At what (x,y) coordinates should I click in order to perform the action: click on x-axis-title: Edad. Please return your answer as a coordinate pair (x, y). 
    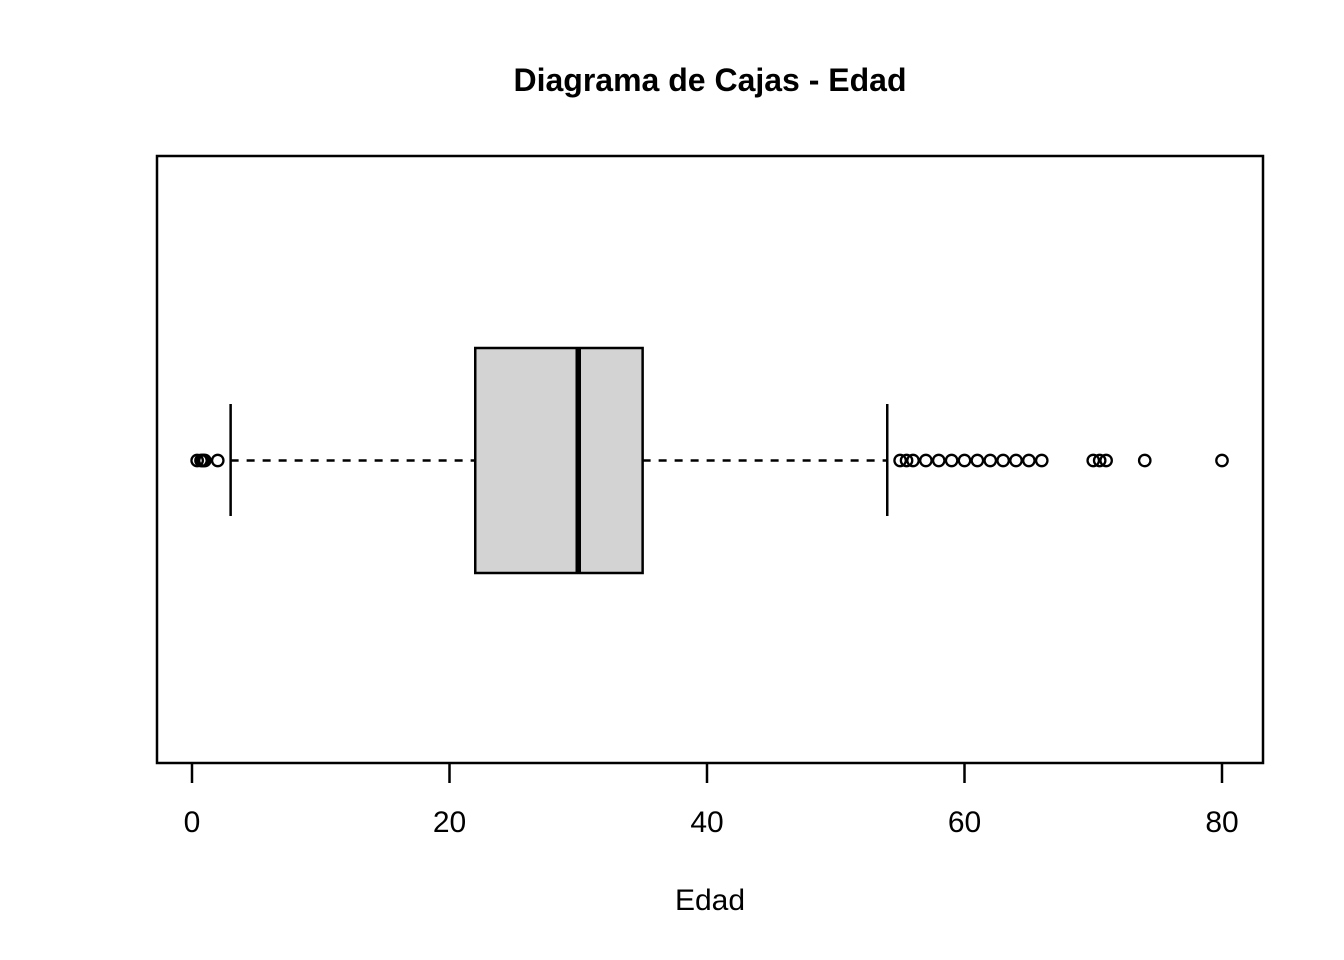
    Looking at the image, I should click on (710, 900).